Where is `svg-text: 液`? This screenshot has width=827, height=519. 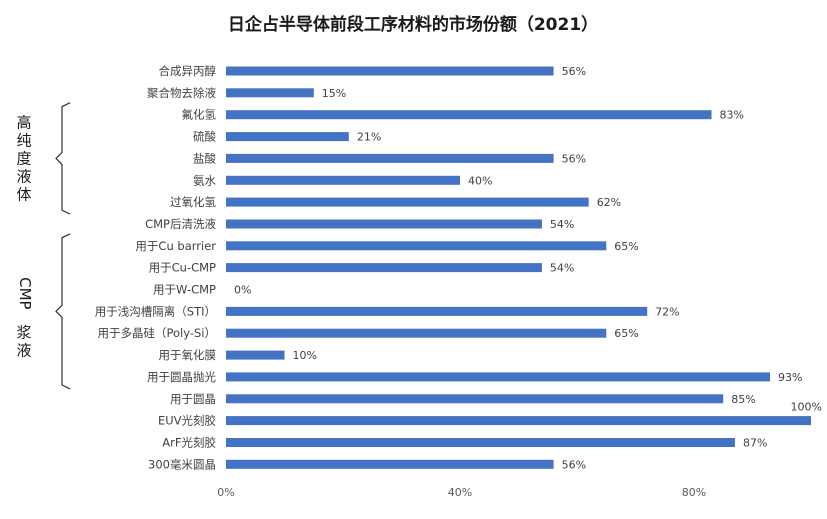 svg-text: 液 is located at coordinates (23, 350).